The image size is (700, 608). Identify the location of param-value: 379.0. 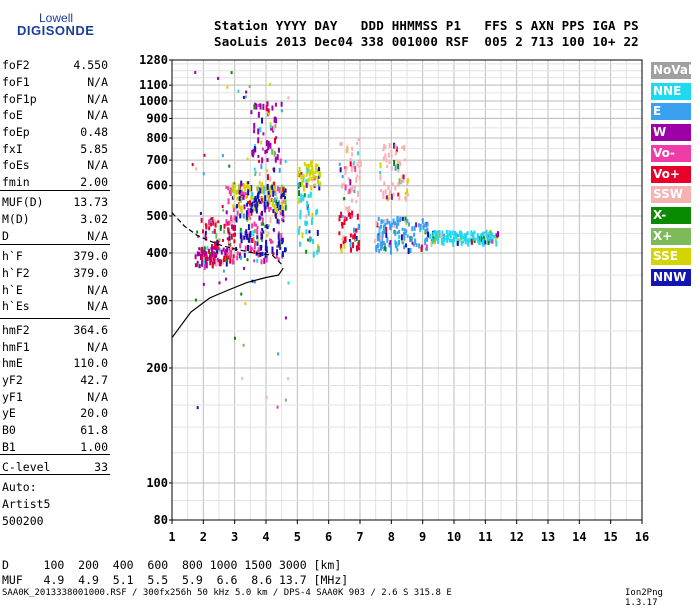
(90, 256).